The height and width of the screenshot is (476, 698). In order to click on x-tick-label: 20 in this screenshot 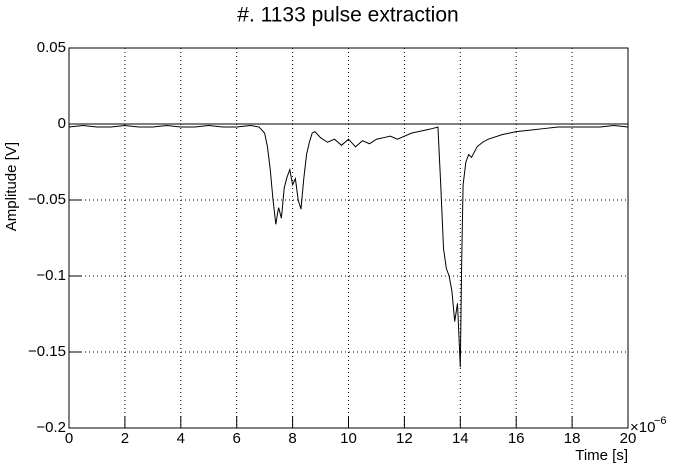, I will do `click(628, 438)`.